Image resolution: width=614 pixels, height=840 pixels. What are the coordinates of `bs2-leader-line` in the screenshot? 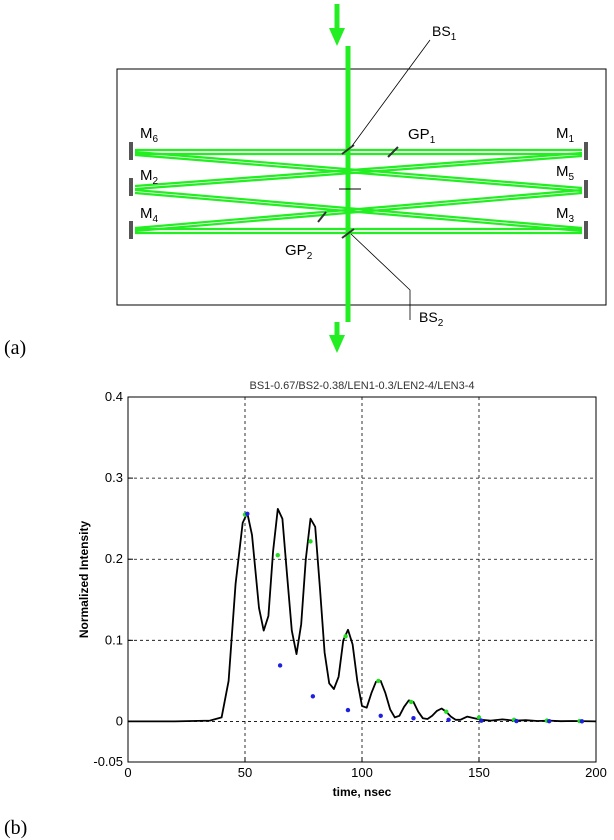 It's located at (380, 276).